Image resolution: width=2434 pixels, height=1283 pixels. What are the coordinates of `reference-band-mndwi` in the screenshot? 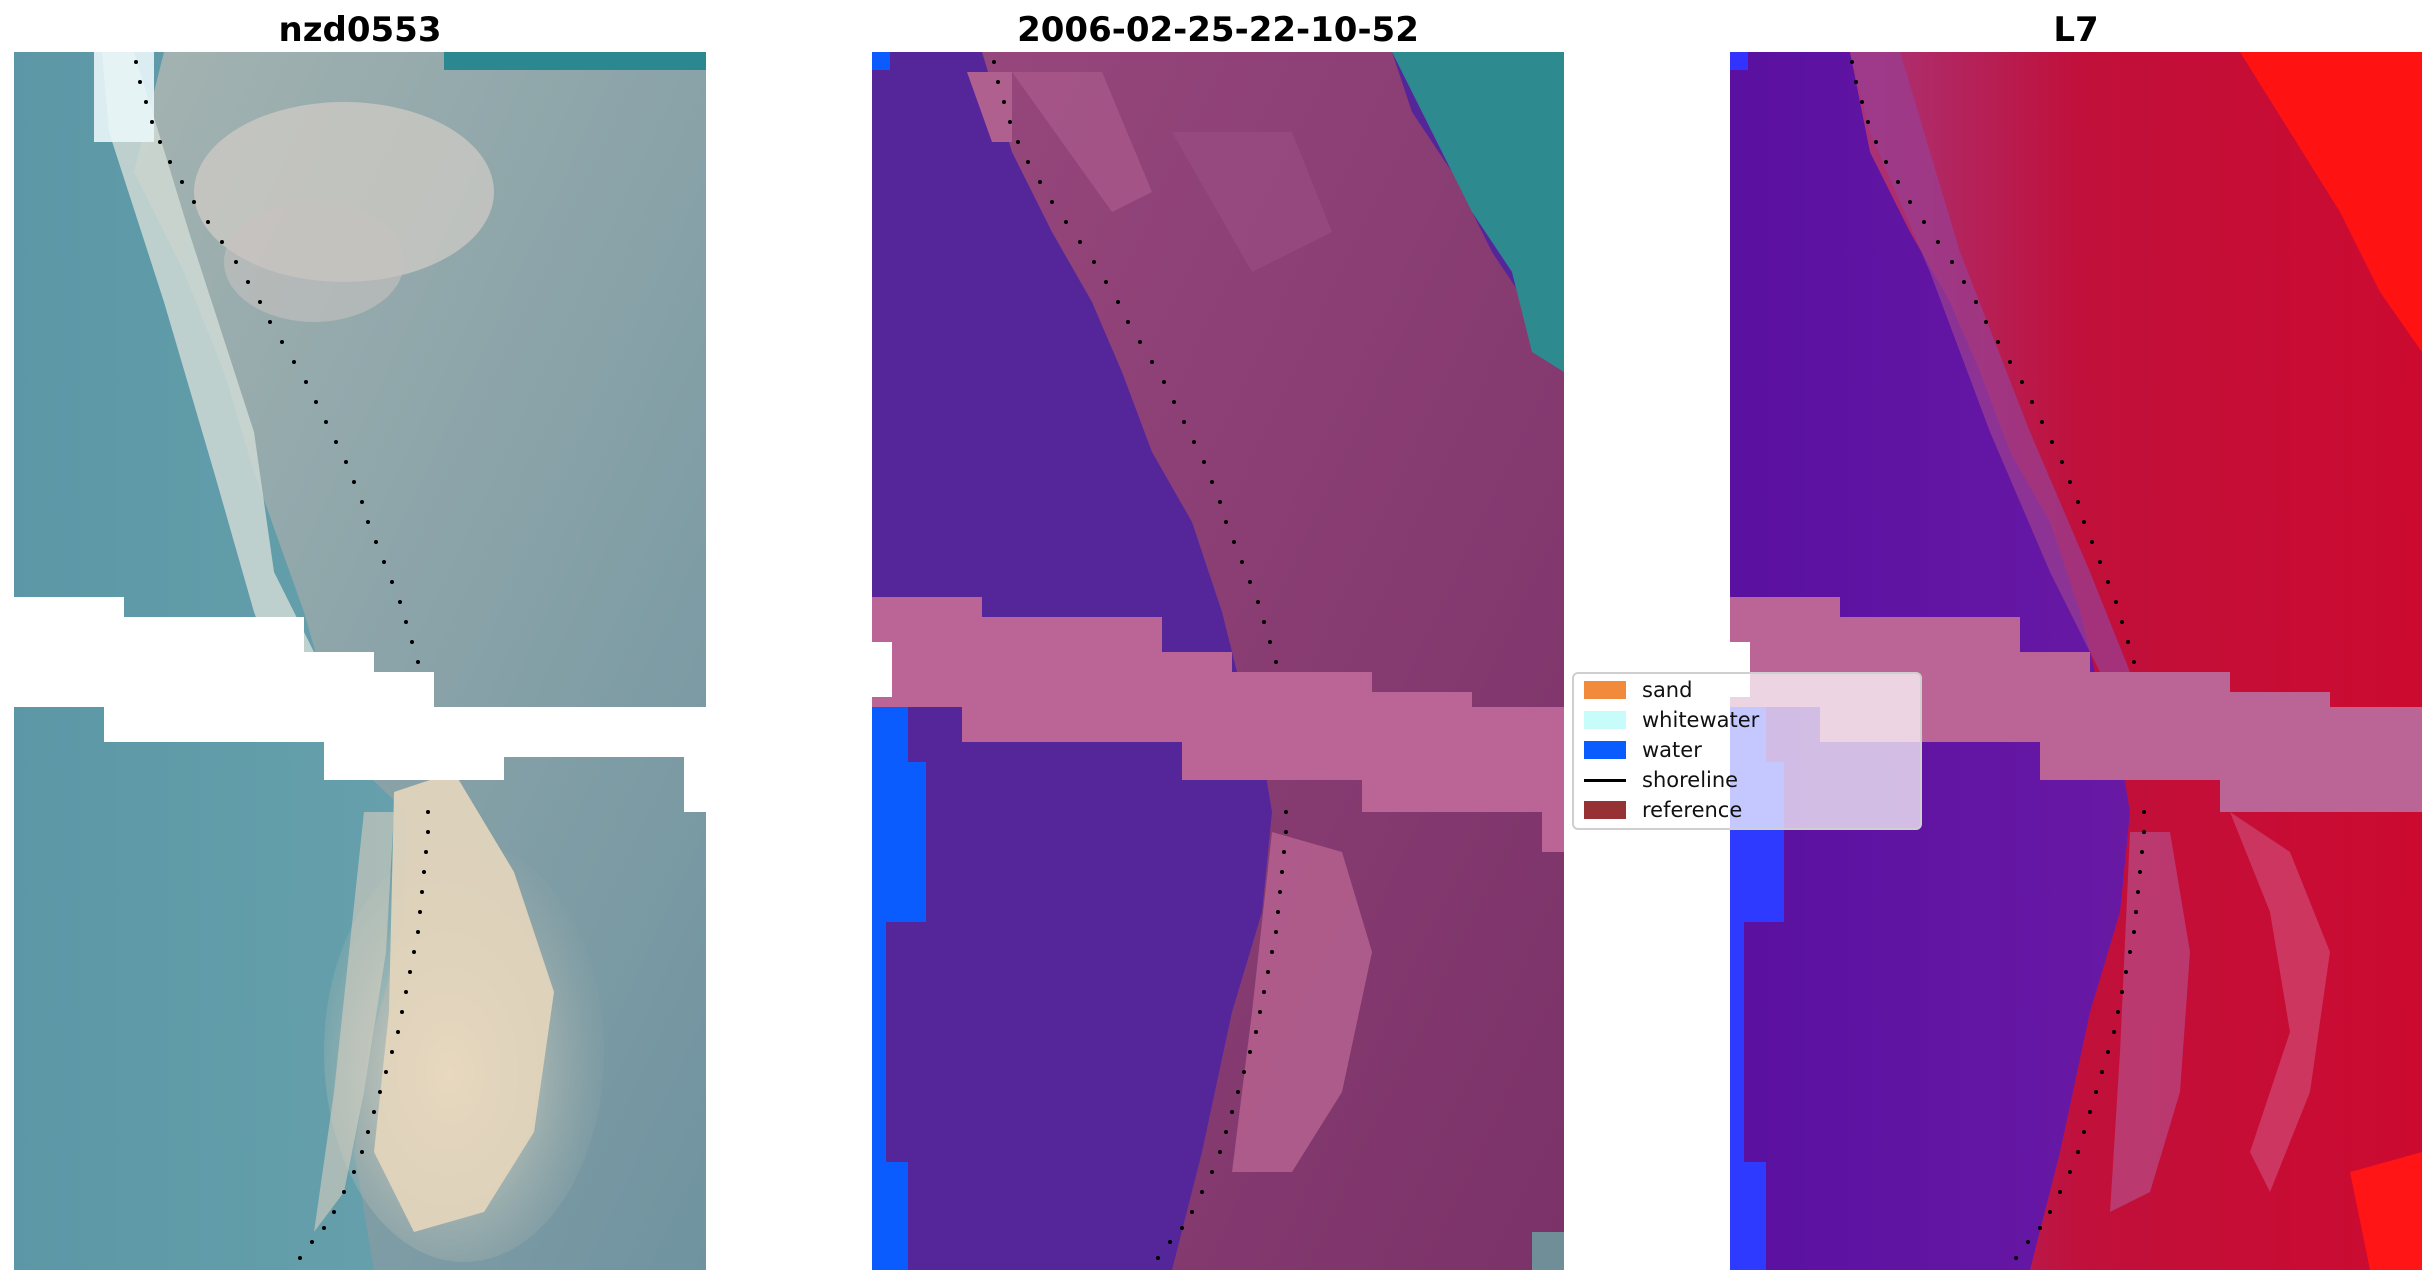 It's located at (2076, 704).